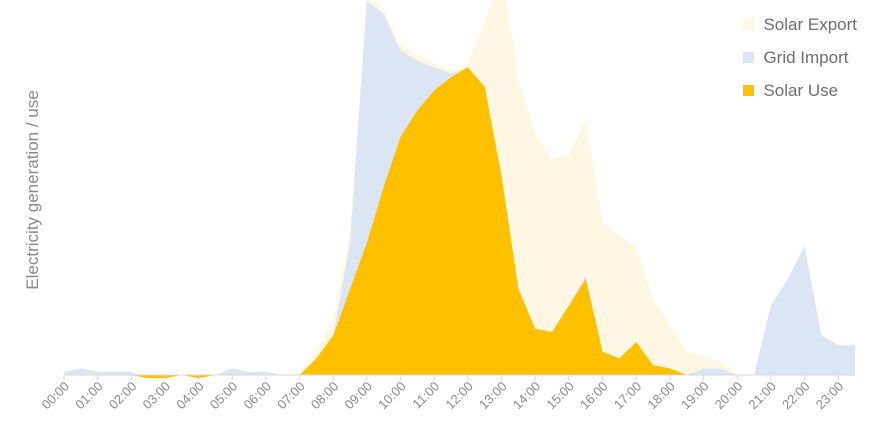 The image size is (879, 425). What do you see at coordinates (190, 396) in the screenshot?
I see `x-tick-label: 04:00` at bounding box center [190, 396].